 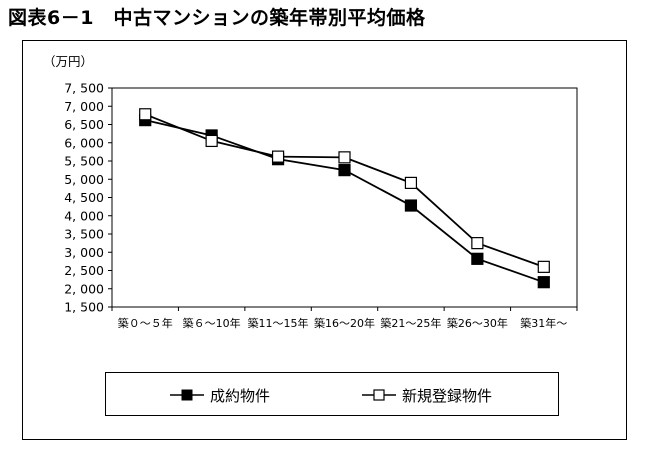 What do you see at coordinates (145, 323) in the screenshot?
I see `x-tick-label: 築０～５年` at bounding box center [145, 323].